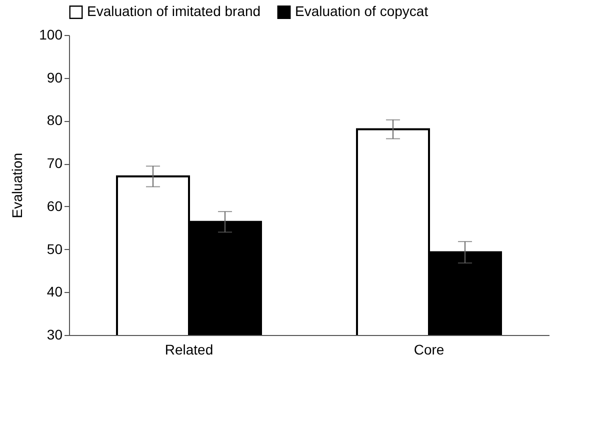 The image size is (612, 425). I want to click on y-tick-label: 50, so click(54, 248).